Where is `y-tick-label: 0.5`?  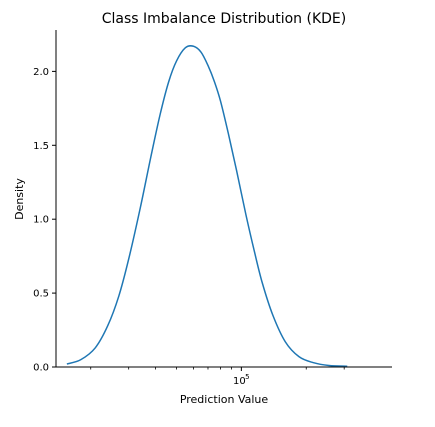 y-tick-label: 0.5 is located at coordinates (41, 294).